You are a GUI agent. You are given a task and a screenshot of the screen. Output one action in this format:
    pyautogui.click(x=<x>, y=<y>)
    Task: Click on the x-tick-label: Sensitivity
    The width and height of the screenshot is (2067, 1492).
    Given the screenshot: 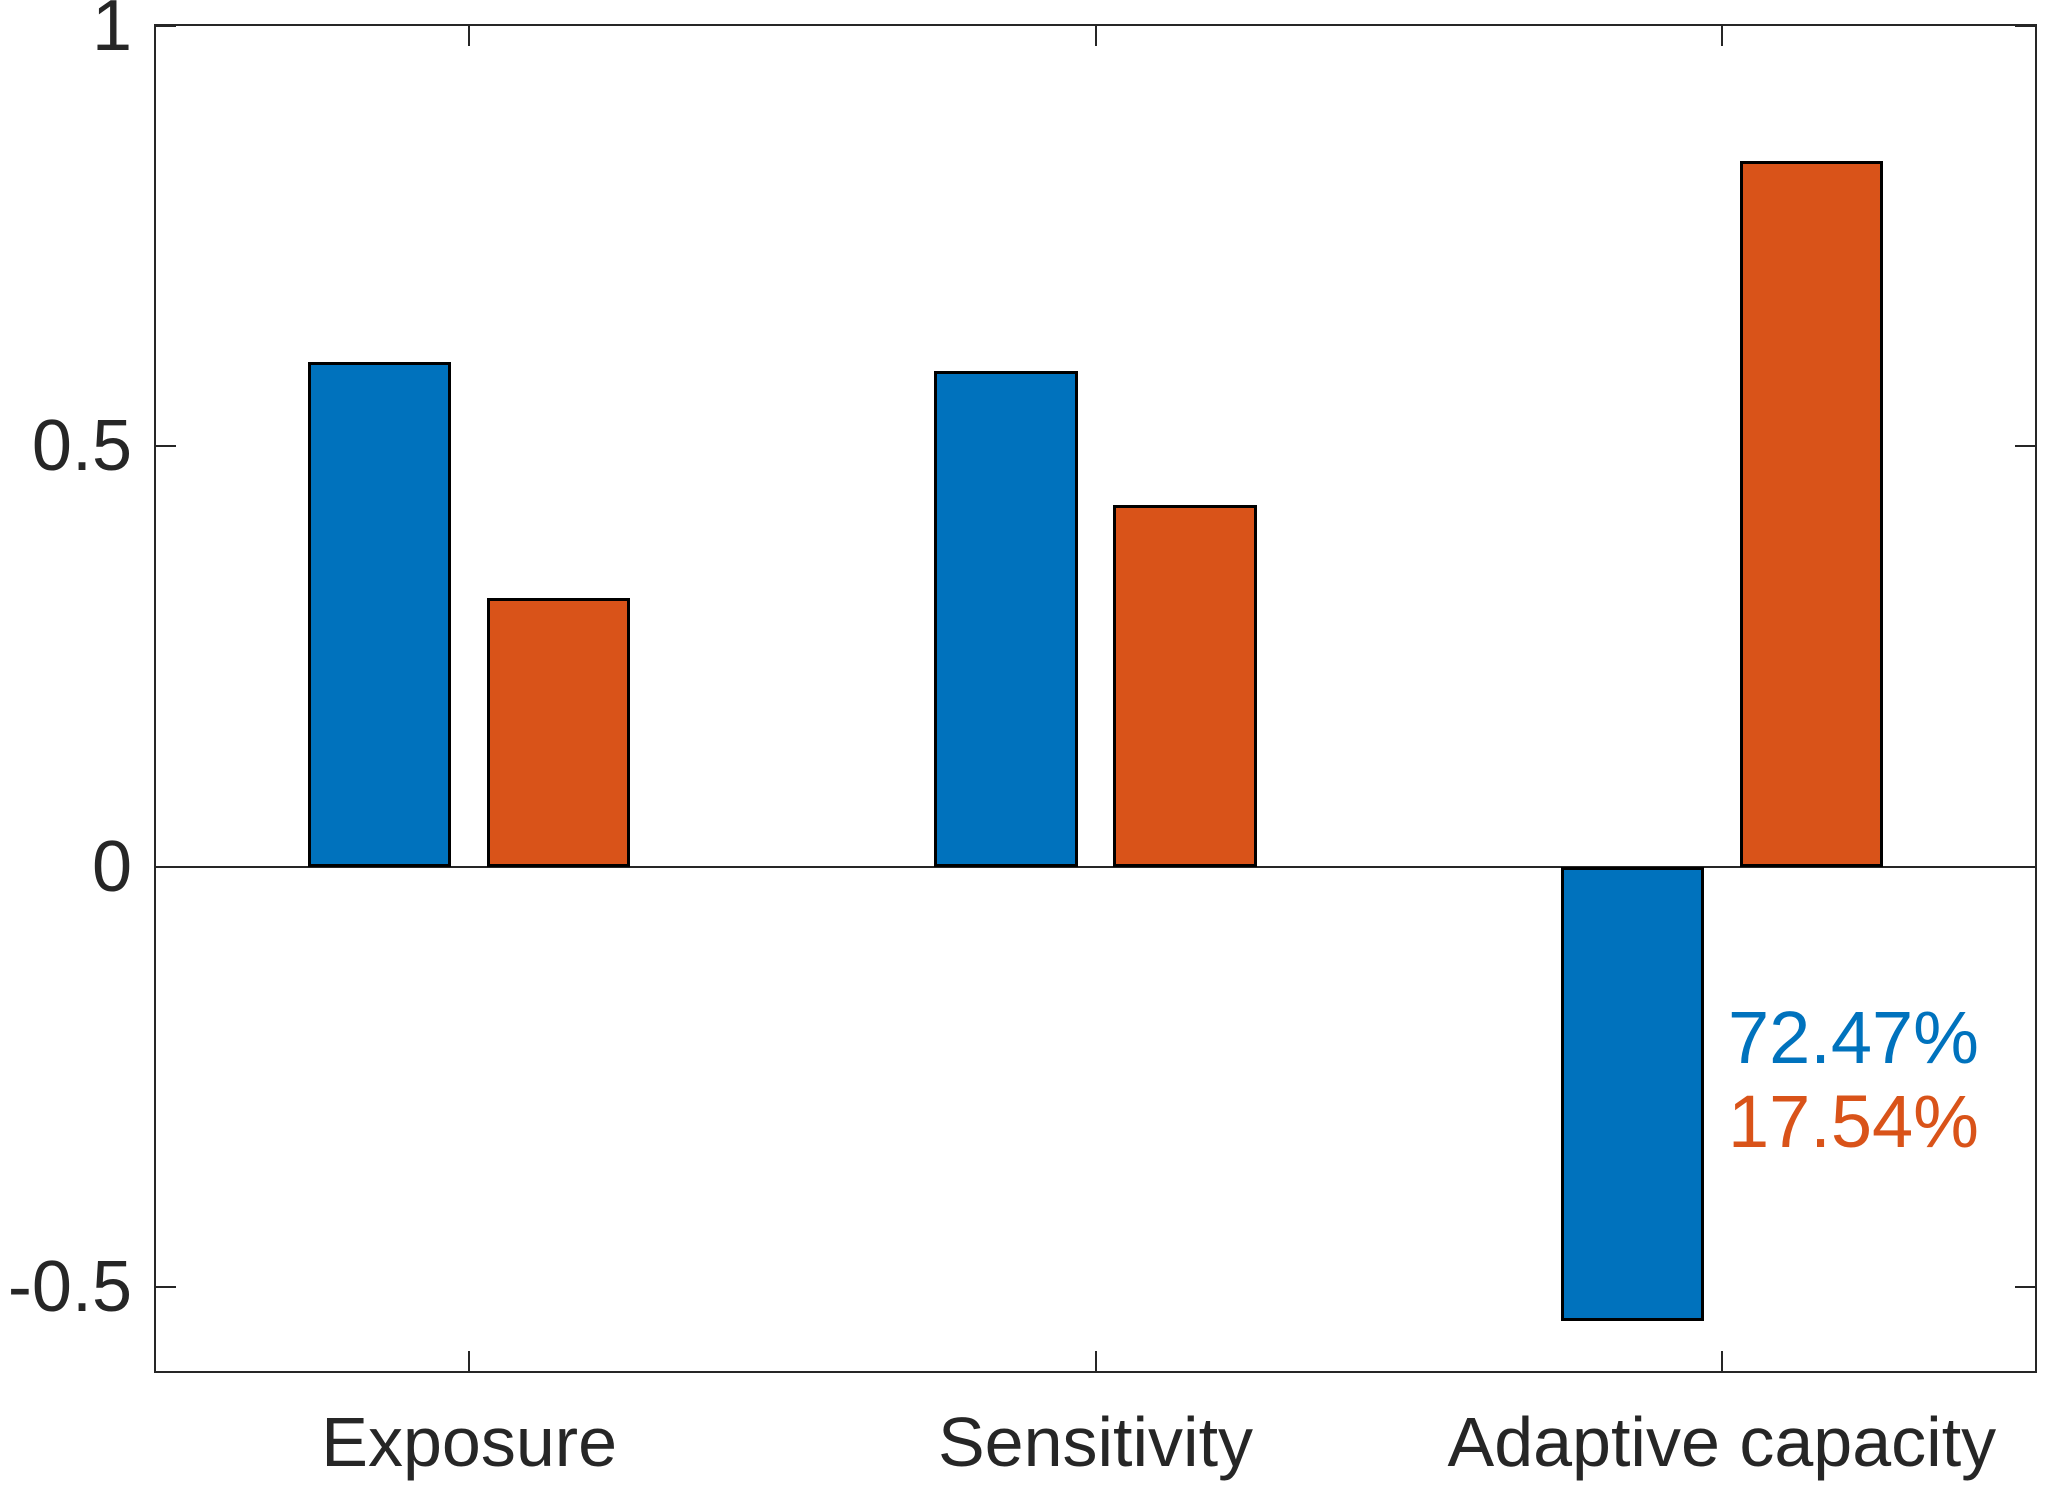 What is the action you would take?
    pyautogui.click(x=1095, y=1442)
    